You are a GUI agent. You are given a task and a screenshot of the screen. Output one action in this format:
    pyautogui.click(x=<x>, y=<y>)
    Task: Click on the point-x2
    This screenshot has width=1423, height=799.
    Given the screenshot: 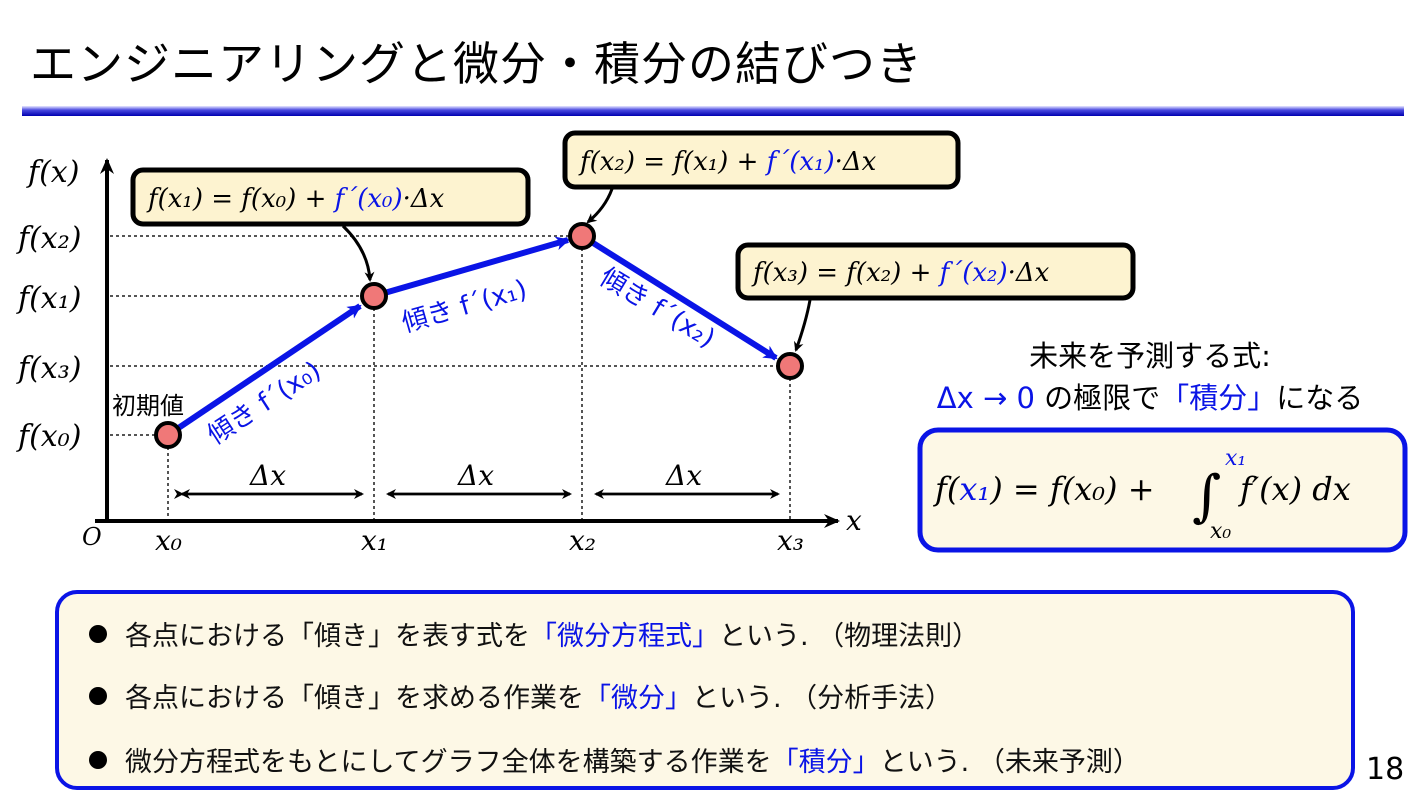 What is the action you would take?
    pyautogui.click(x=582, y=236)
    